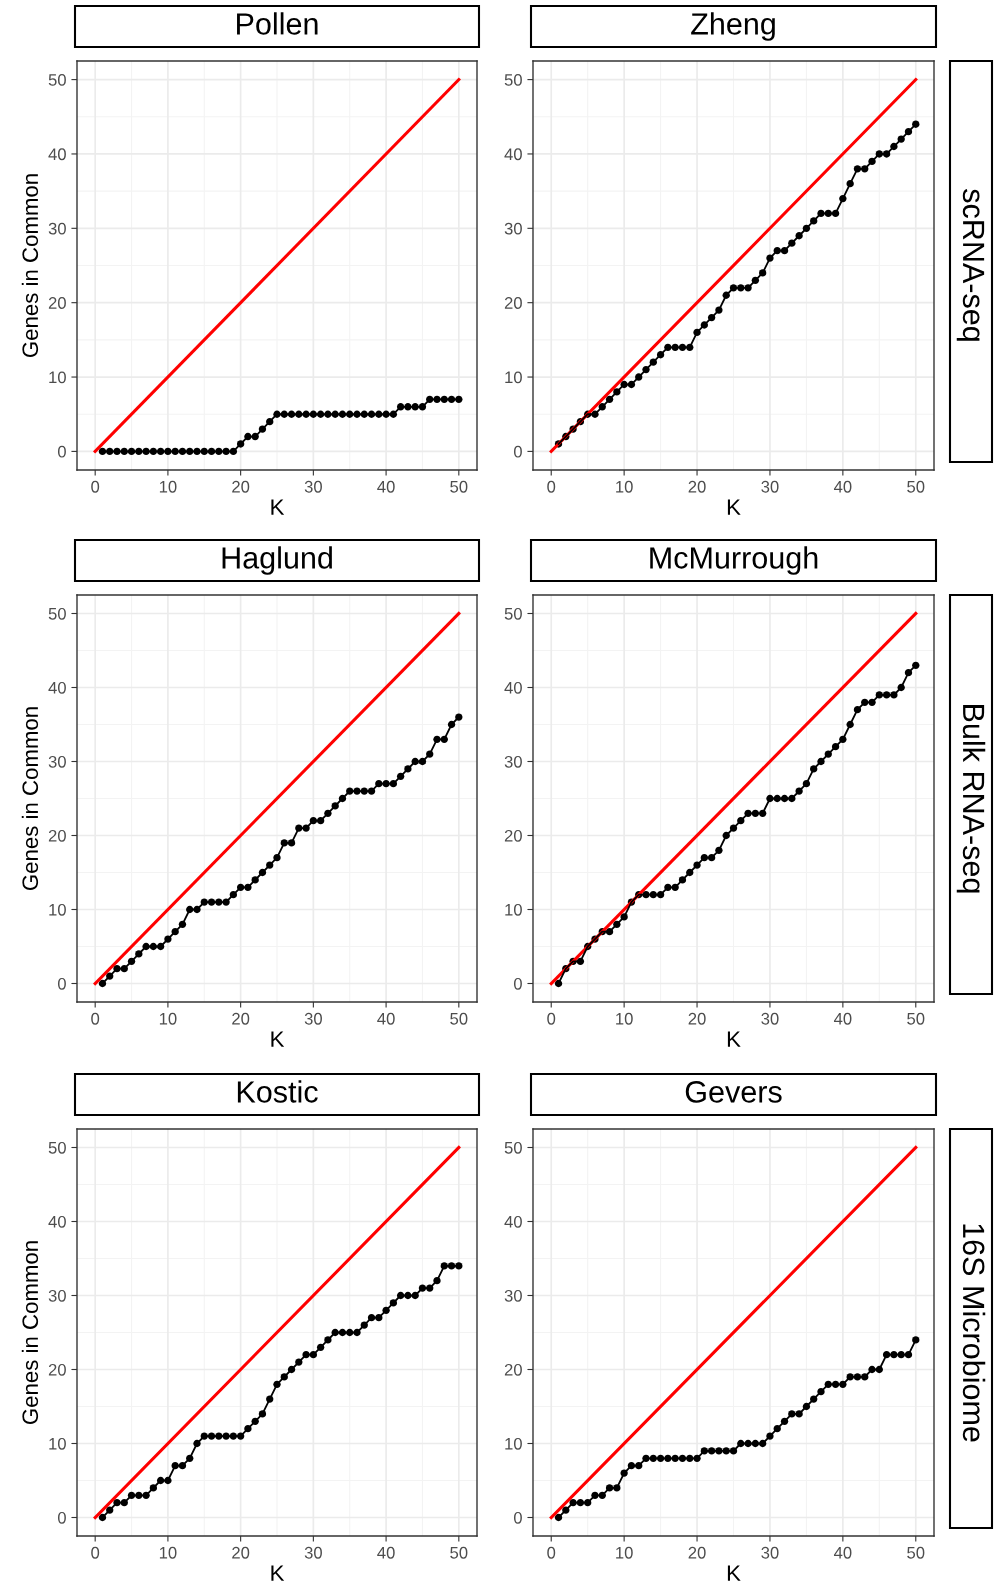 Image resolution: width=1002 pixels, height=1595 pixels. What do you see at coordinates (974, 1333) in the screenshot?
I see `text: 16S Microbiome` at bounding box center [974, 1333].